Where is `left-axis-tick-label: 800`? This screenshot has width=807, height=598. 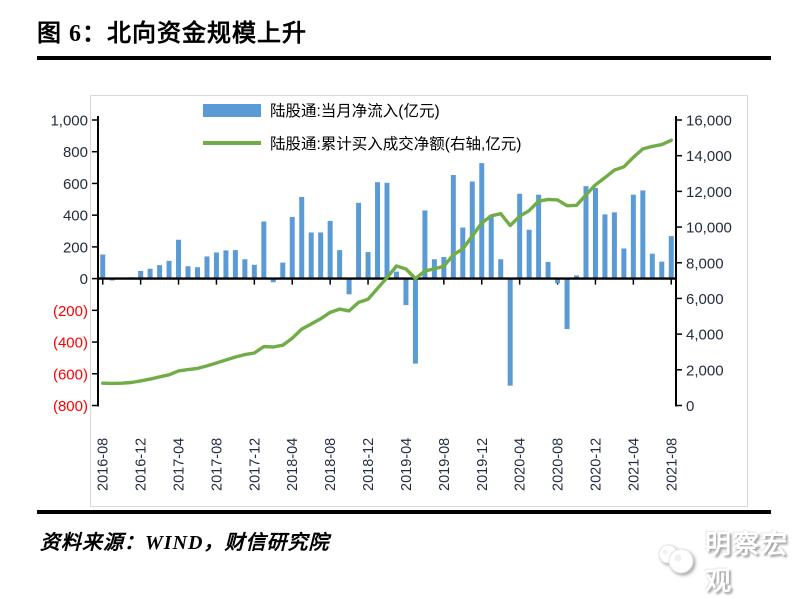
left-axis-tick-label: 800 is located at coordinates (75, 152).